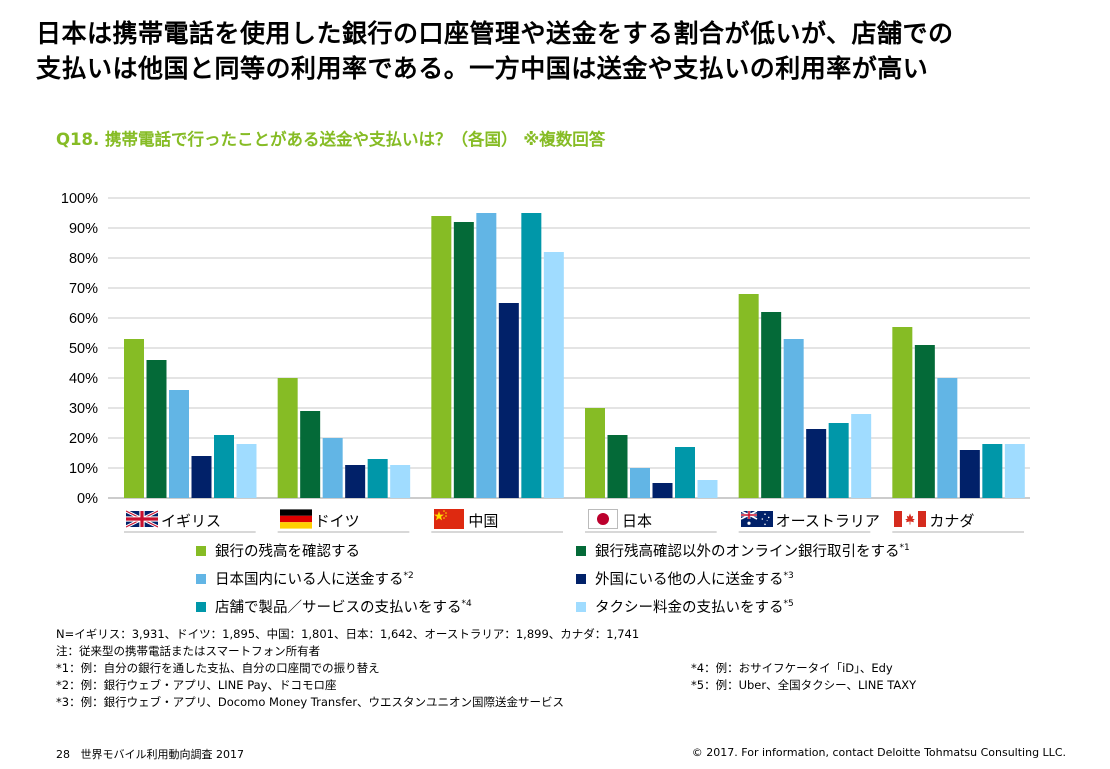  I want to click on y-axis-ticks: 0% 10% 20% 30% 40% 50% 60% 70% 80% 90% 100%, so click(79, 349).